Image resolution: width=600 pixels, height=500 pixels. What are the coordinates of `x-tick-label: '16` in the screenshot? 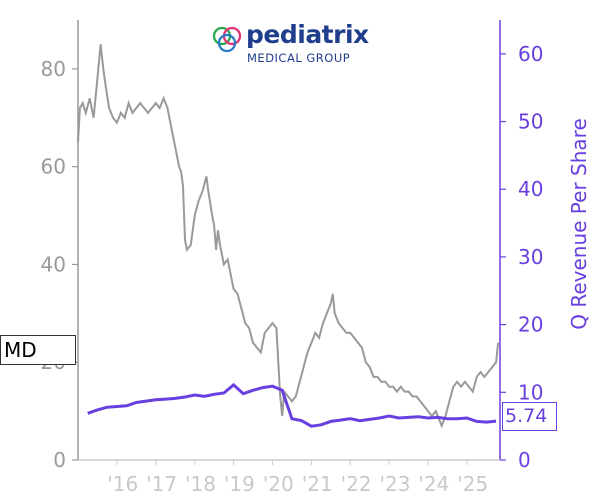 It's located at (122, 484).